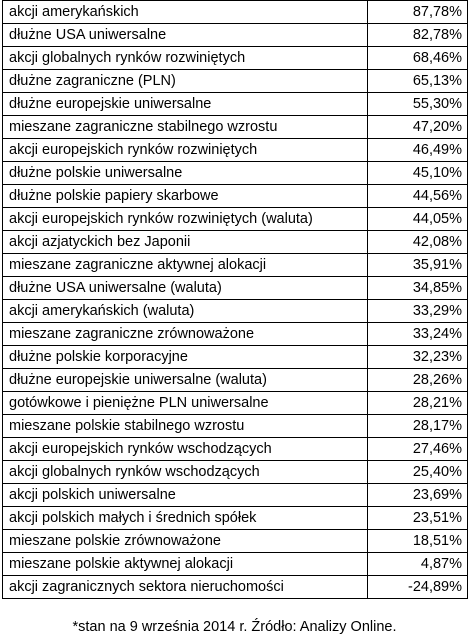 This screenshot has height=644, width=469. What do you see at coordinates (185, 35) in the screenshot?
I see `fund-category-cell: dłużne USA uniwersalne` at bounding box center [185, 35].